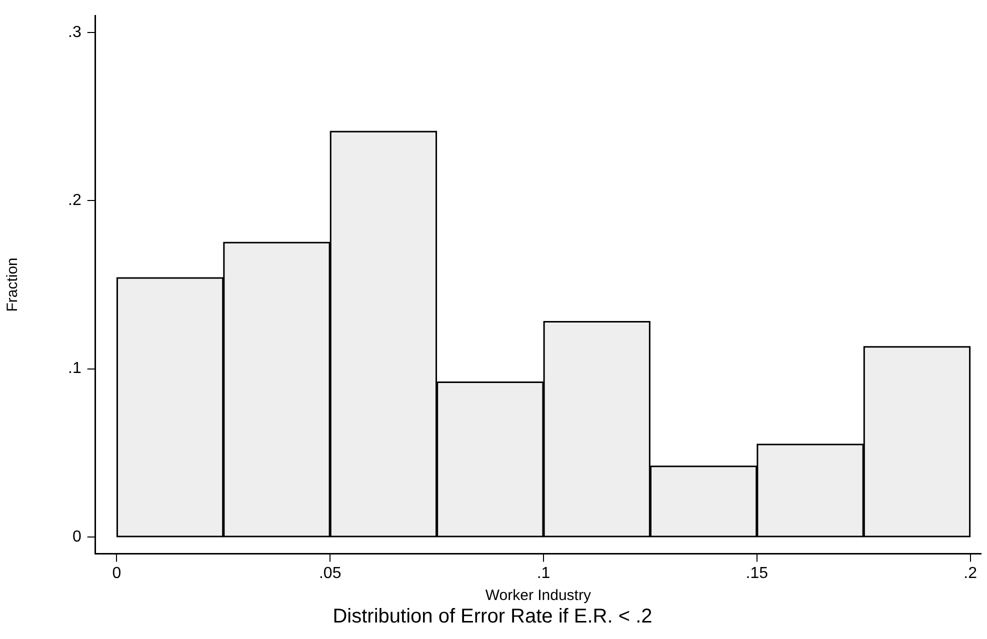 This screenshot has width=987, height=639. What do you see at coordinates (543, 573) in the screenshot?
I see `x-tick-label: .1` at bounding box center [543, 573].